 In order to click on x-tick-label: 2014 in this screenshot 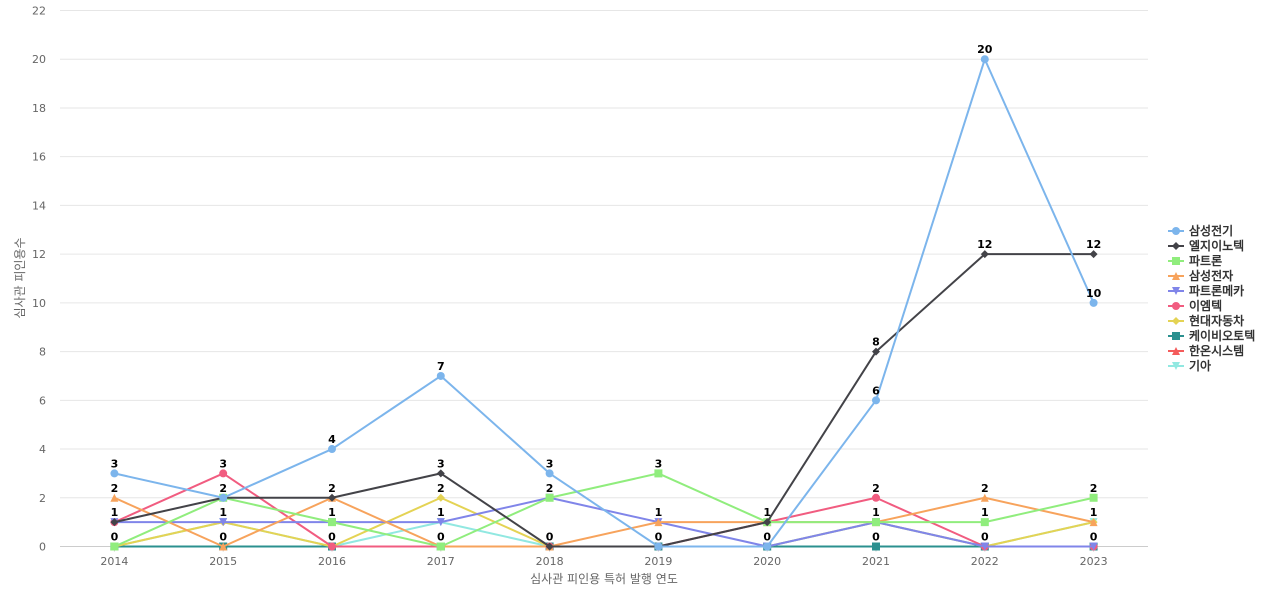, I will do `click(114, 561)`.